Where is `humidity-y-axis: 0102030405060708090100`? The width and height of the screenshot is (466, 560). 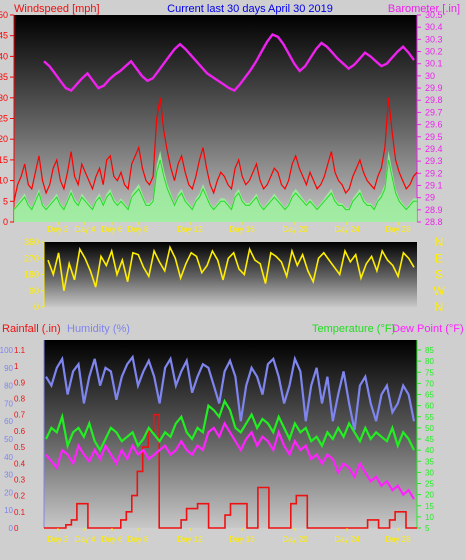
humidity-y-axis: 0102030405060708090100 is located at coordinates (22, 436).